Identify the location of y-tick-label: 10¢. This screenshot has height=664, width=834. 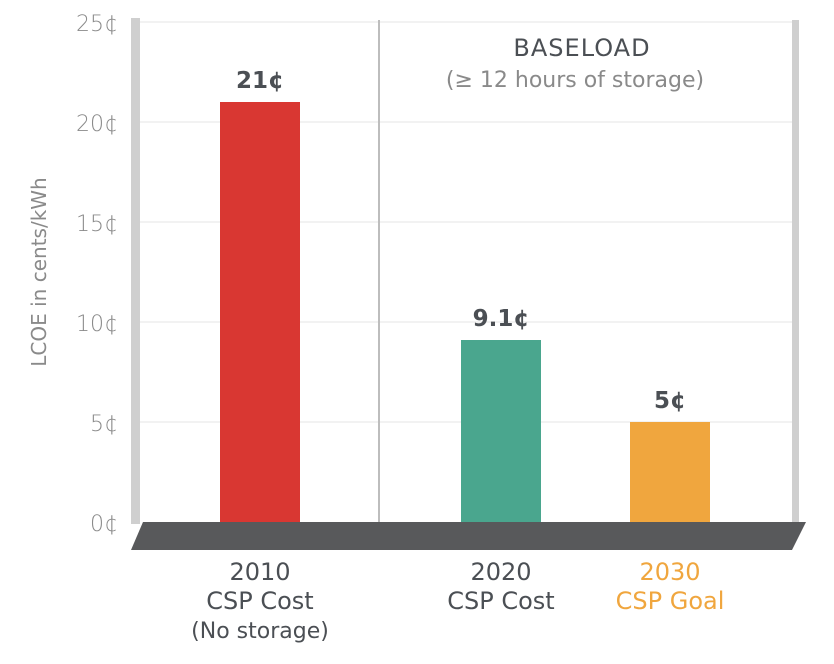
(97, 324).